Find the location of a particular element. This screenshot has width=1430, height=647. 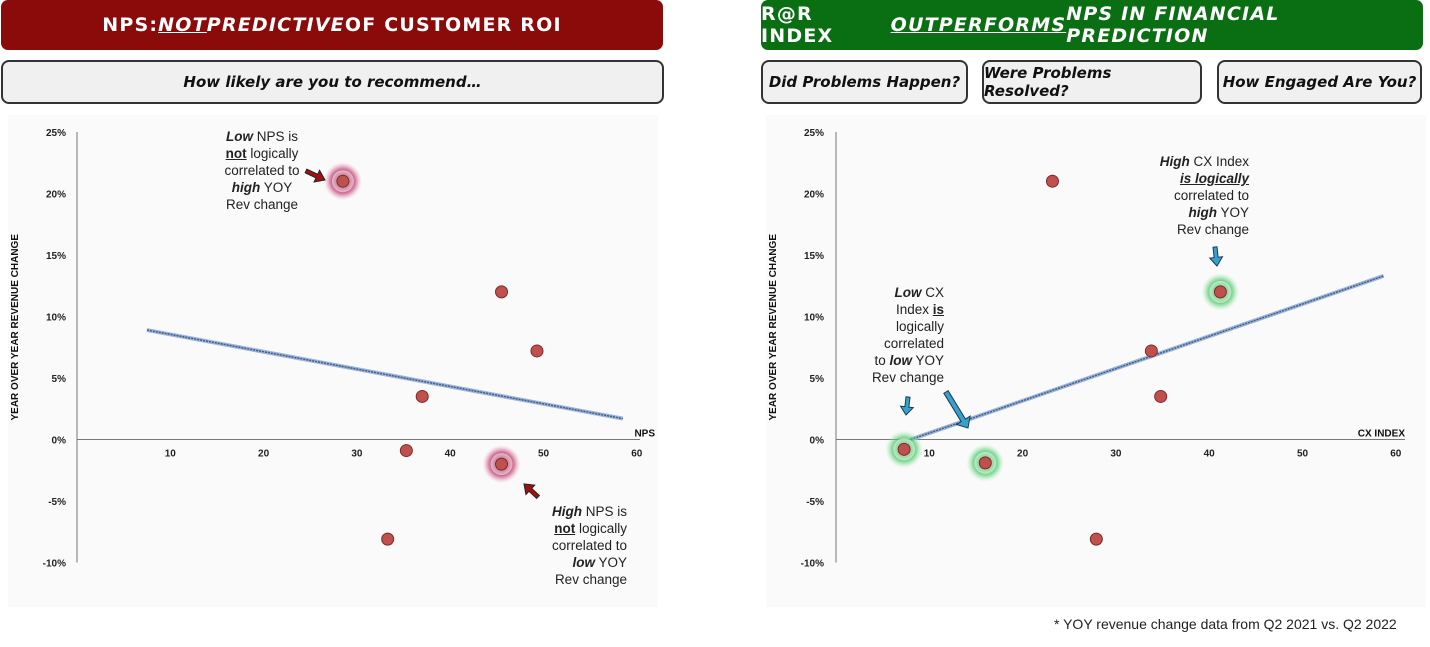

cx-x-tick-label: 50 is located at coordinates (1303, 454).